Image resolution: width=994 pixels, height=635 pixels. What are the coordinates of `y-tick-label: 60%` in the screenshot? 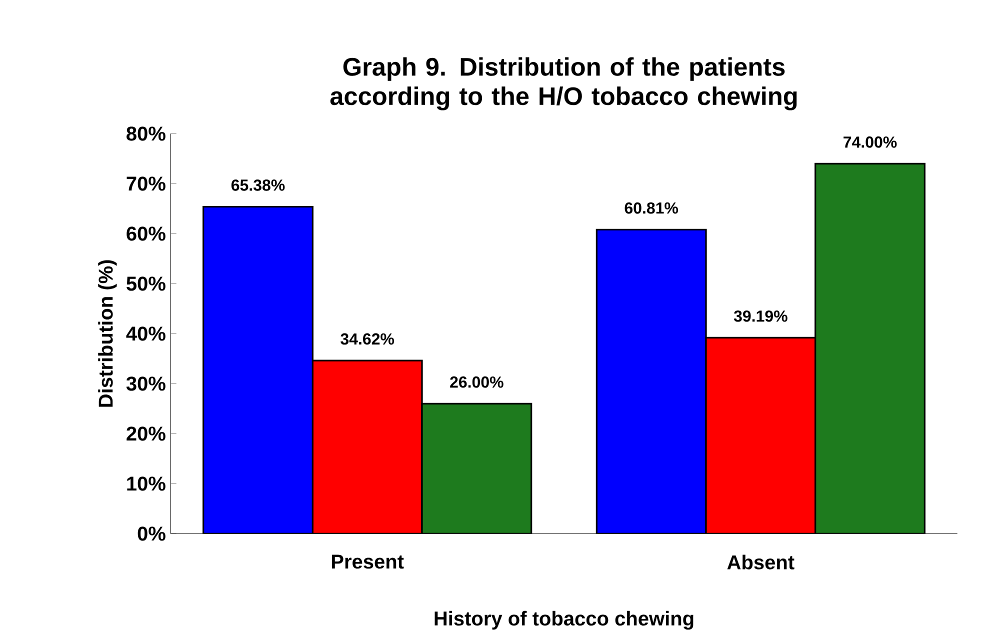 It's located at (146, 233).